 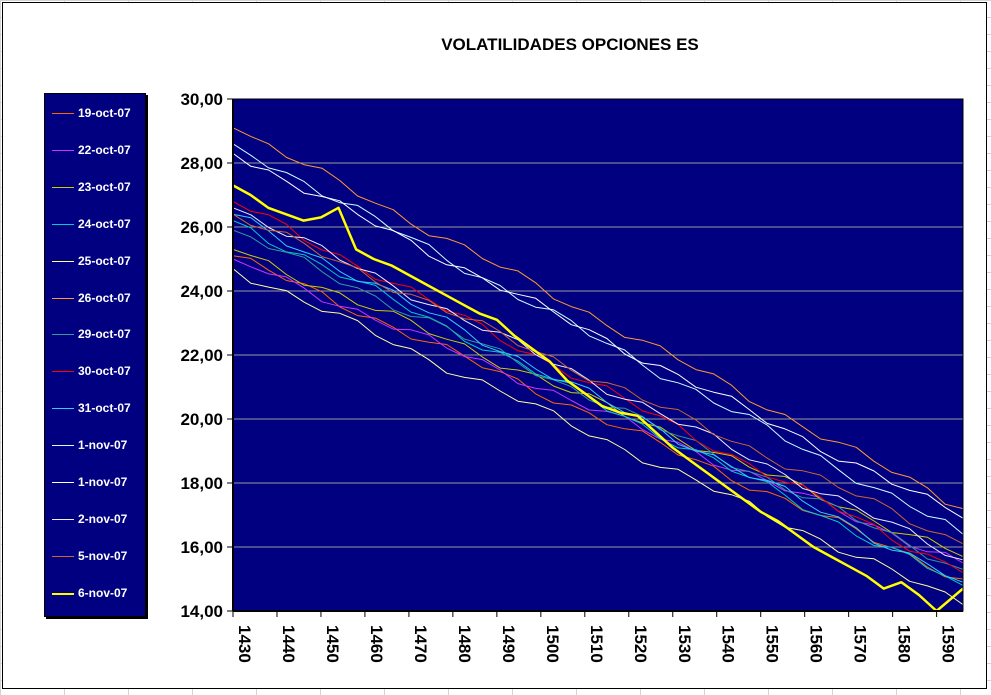 I want to click on x-tick-label-1590: 1590, so click(x=948, y=644).